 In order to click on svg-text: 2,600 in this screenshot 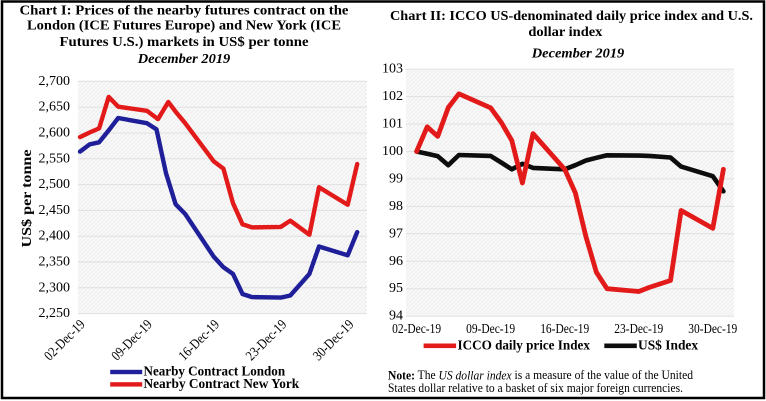, I will do `click(55, 133)`.